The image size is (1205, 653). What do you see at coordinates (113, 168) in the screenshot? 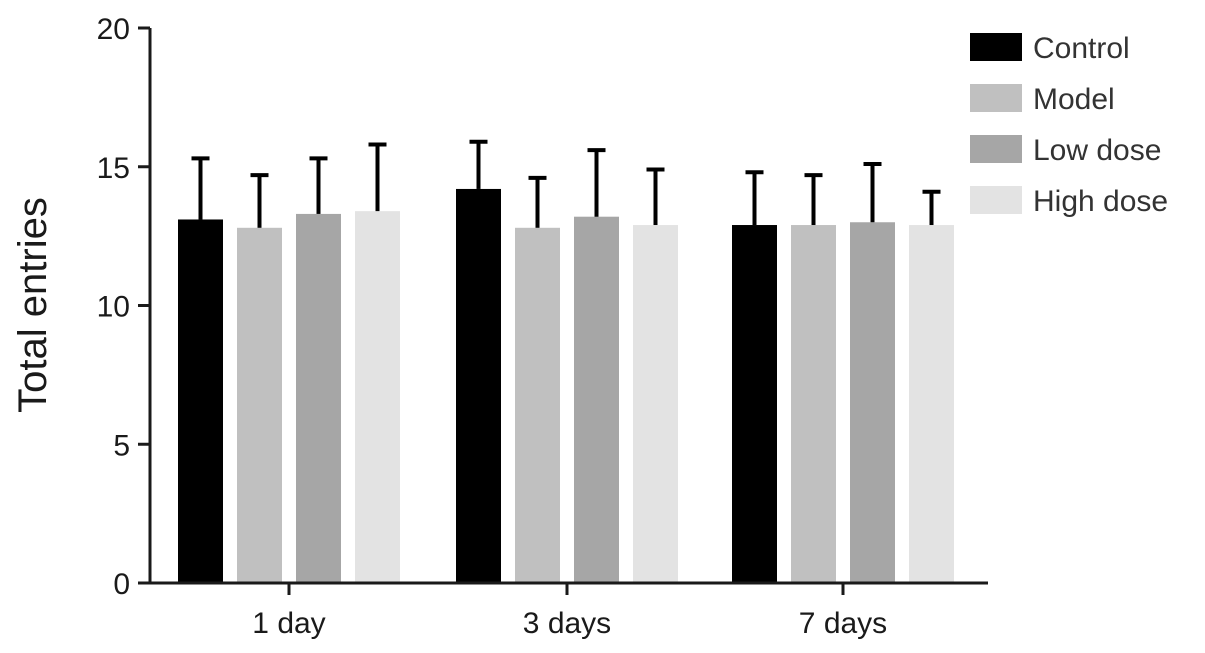
I see `y-tick-label: 15` at bounding box center [113, 168].